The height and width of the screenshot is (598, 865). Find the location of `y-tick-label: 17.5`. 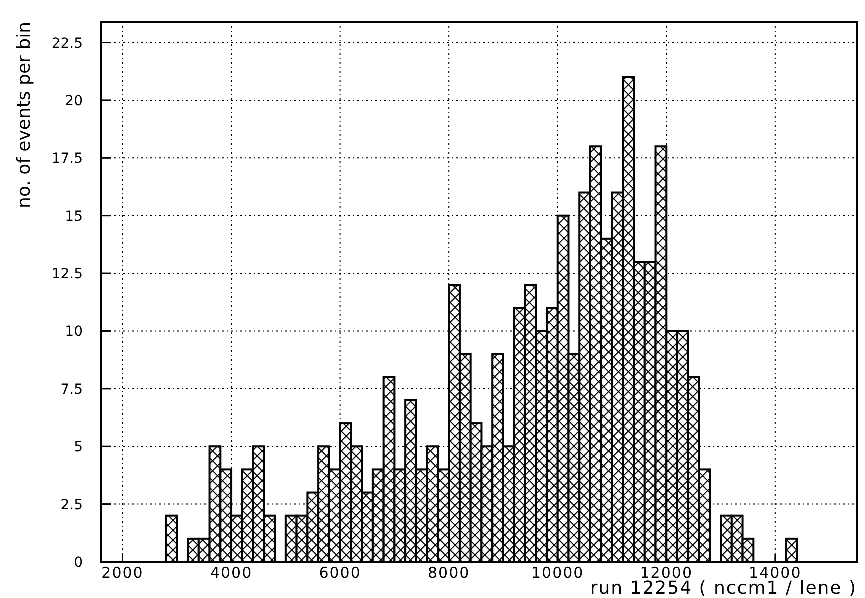

y-tick-label: 17.5 is located at coordinates (67, 159).